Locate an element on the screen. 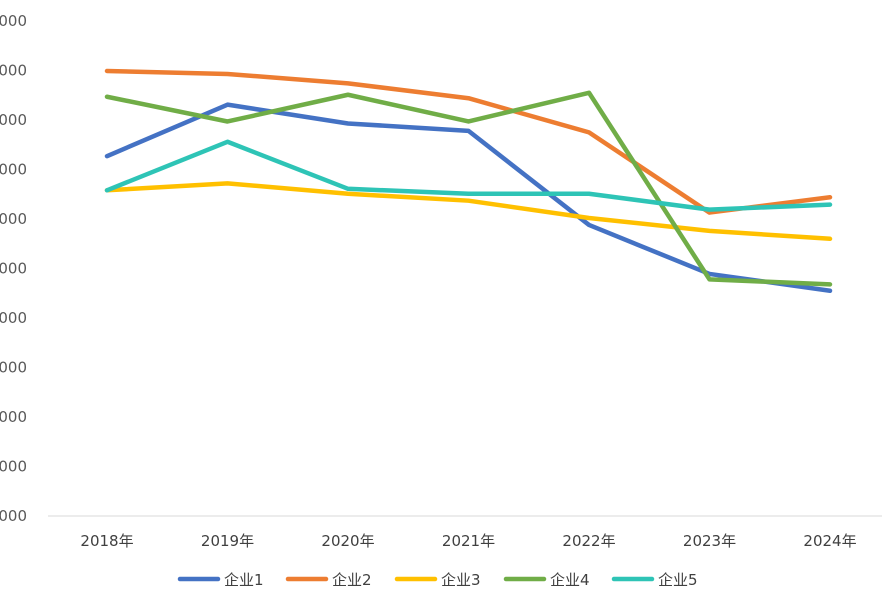 This screenshot has height=608, width=882. legend-label-3: 企业3 is located at coordinates (461, 580).